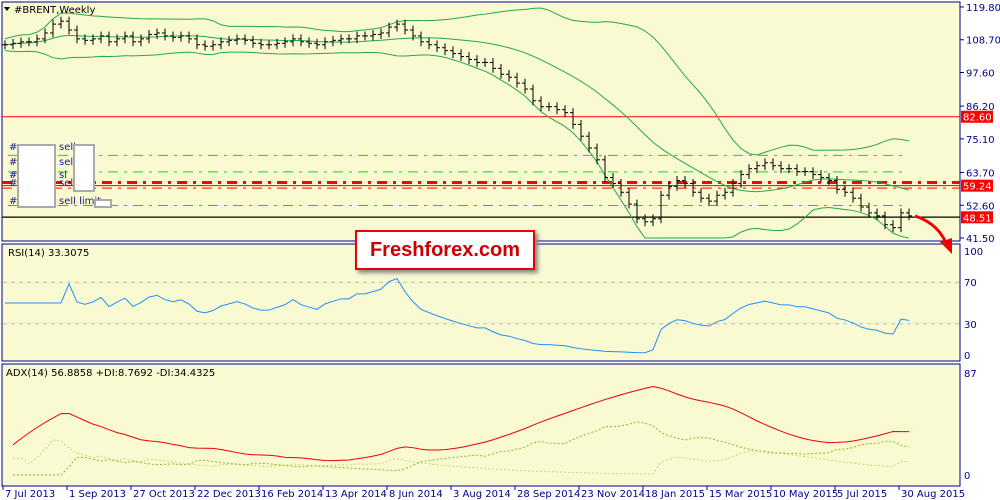 This screenshot has height=500, width=1000. What do you see at coordinates (980, 73) in the screenshot?
I see `price-tick-label: 97.60` at bounding box center [980, 73].